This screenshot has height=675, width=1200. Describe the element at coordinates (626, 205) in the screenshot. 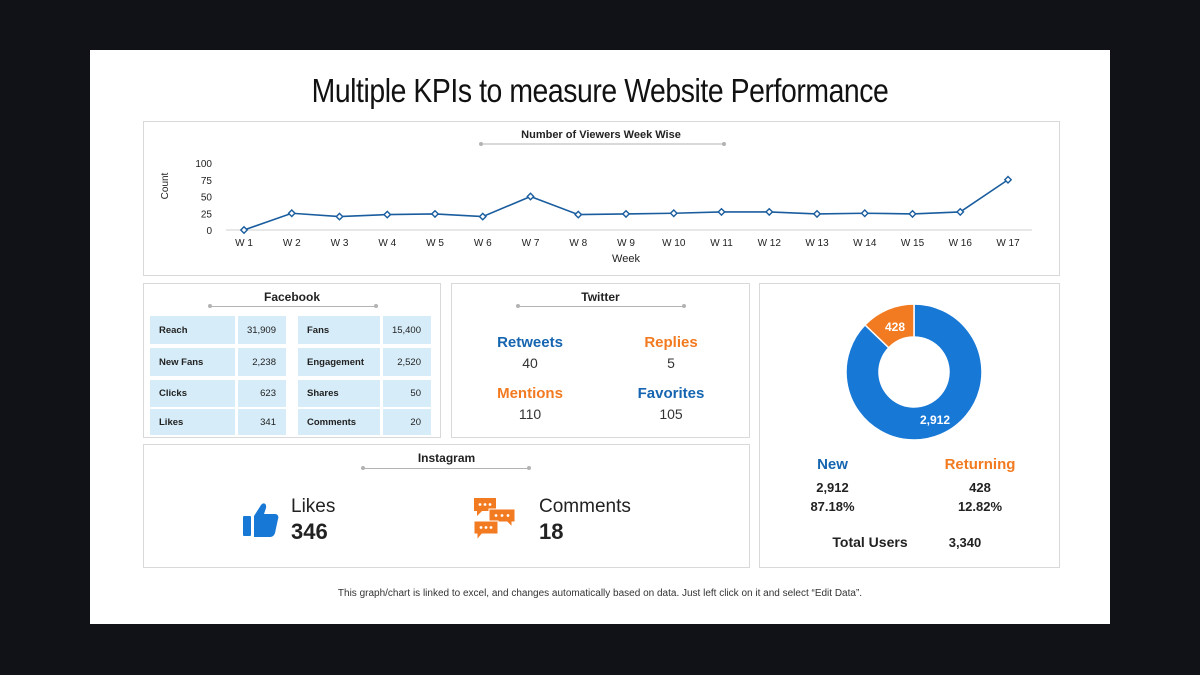

I see `series-line-viewers` at that location.